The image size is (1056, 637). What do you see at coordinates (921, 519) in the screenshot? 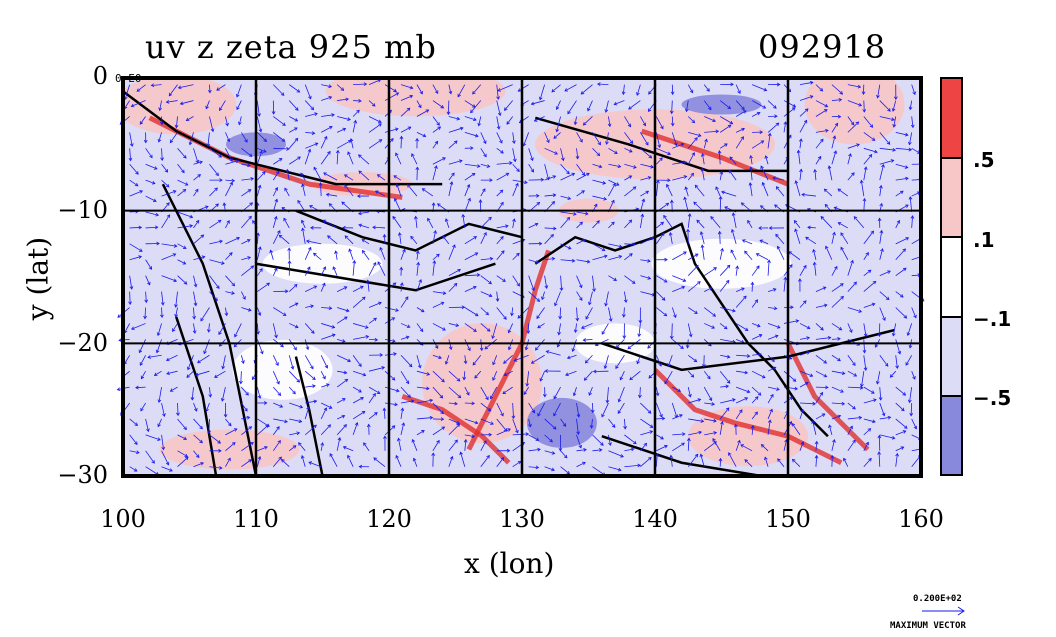
I see `xtick-160: 160` at bounding box center [921, 519].